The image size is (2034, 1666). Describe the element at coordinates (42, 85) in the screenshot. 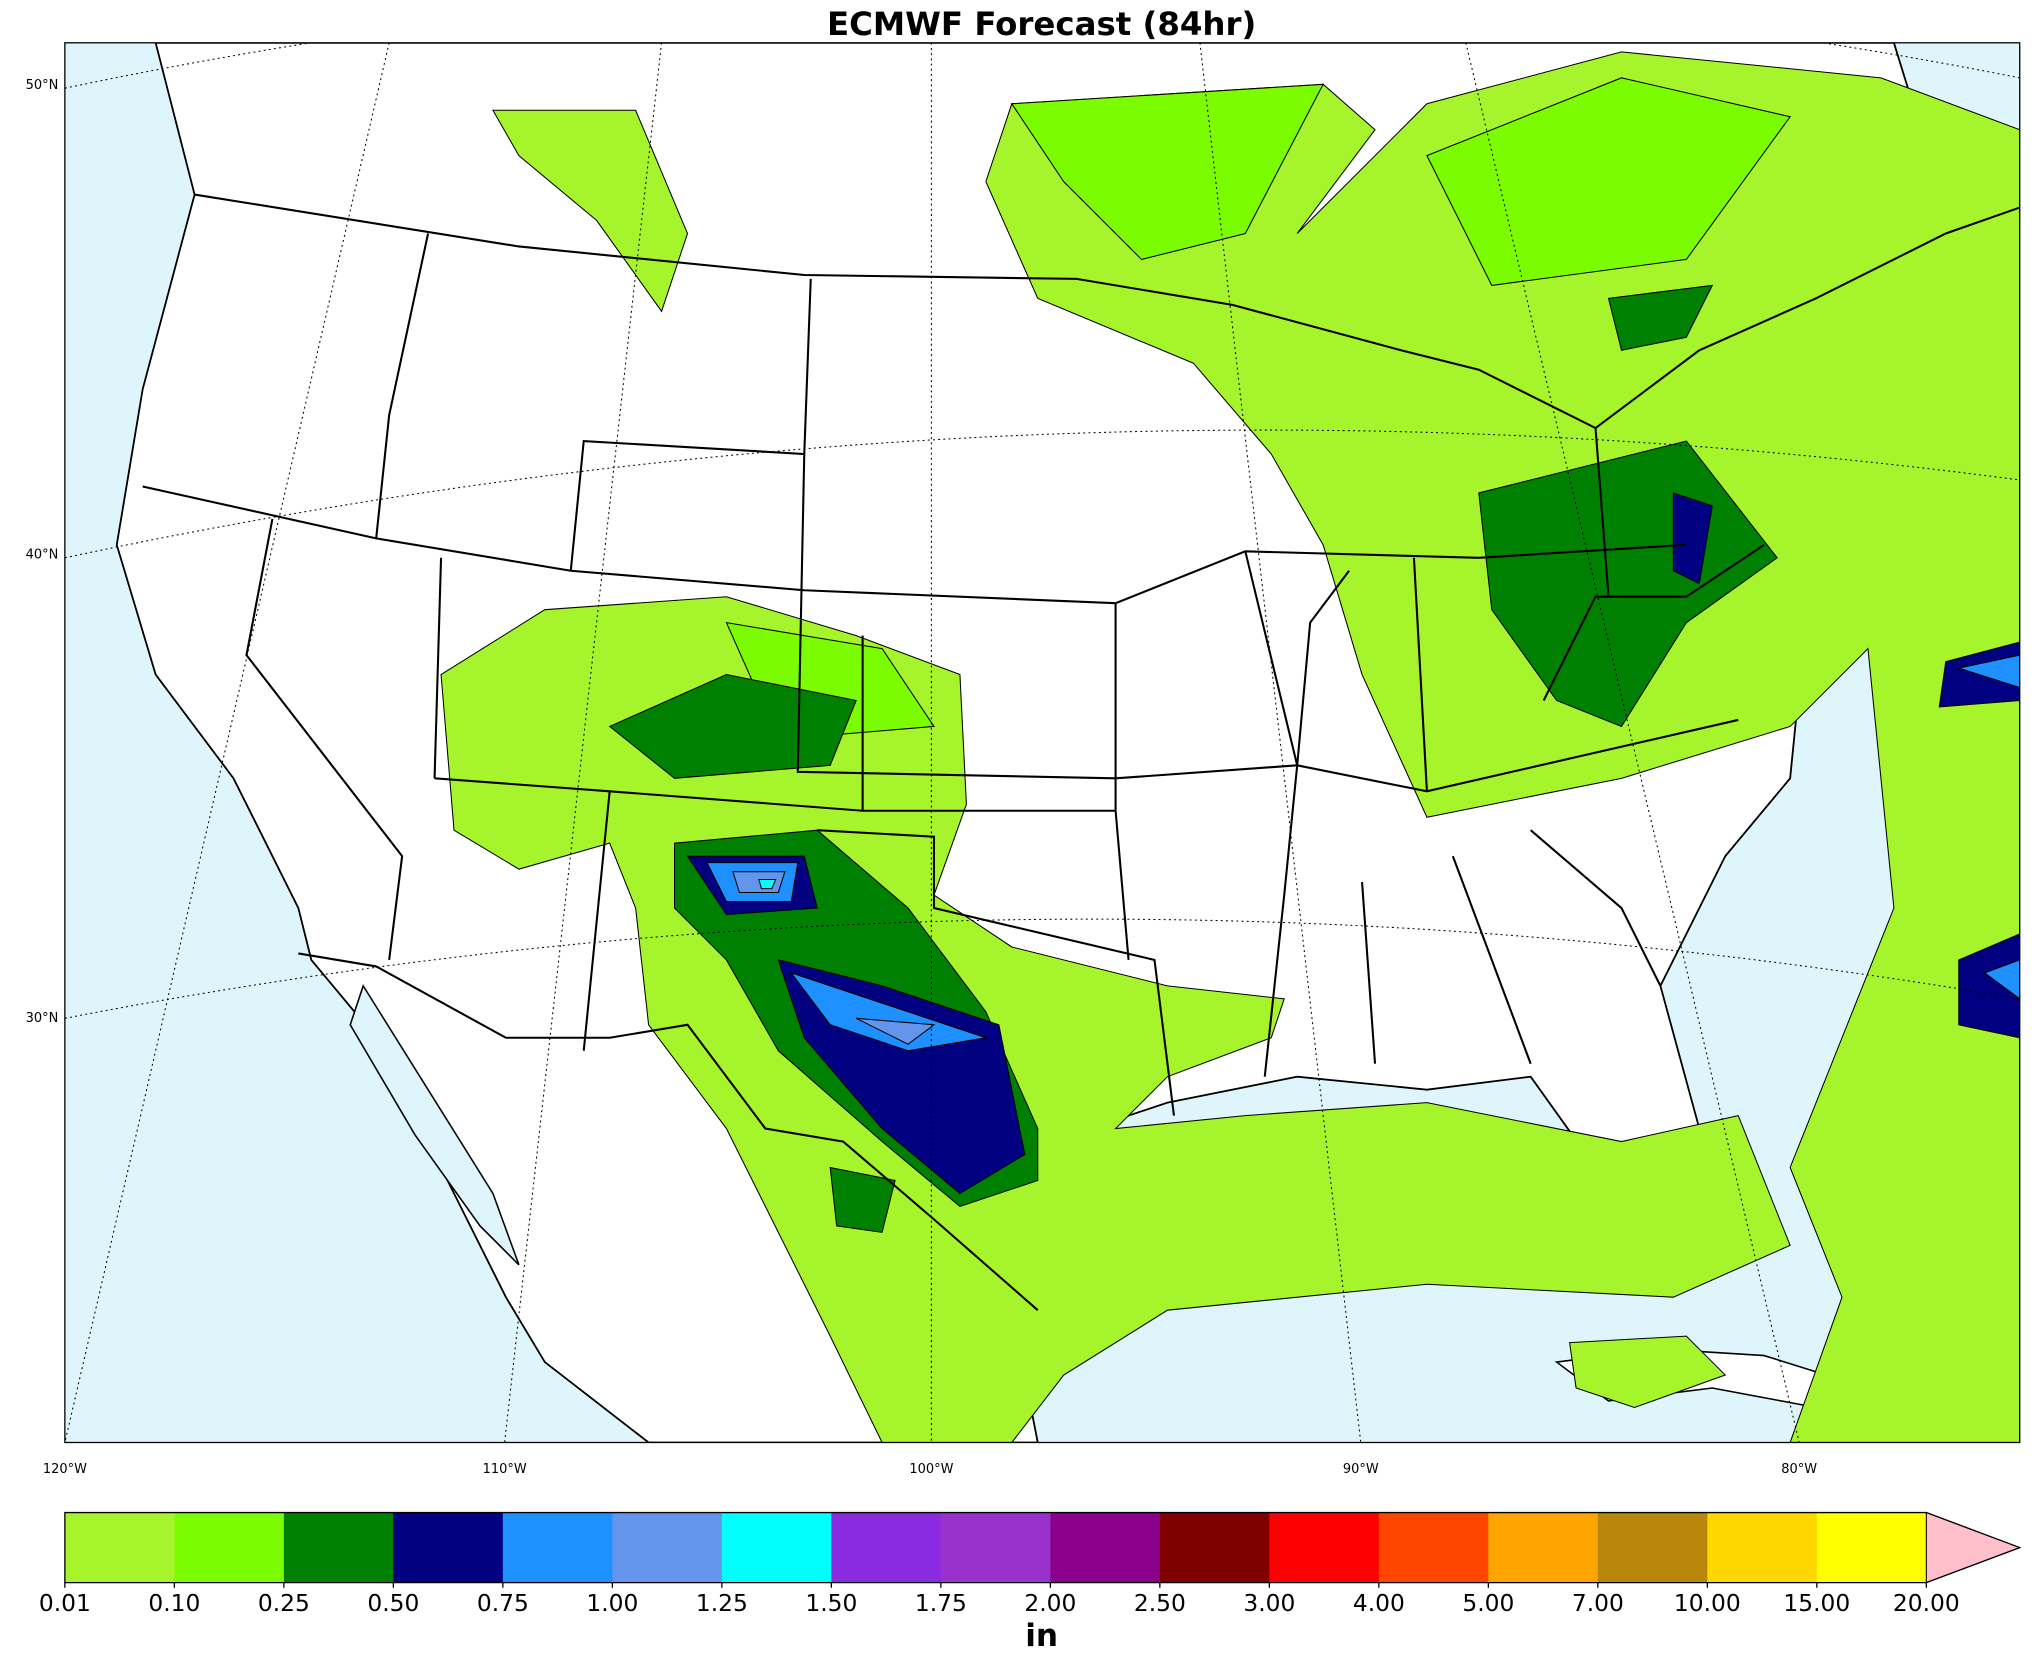

I see `lat-label: 50°N` at that location.